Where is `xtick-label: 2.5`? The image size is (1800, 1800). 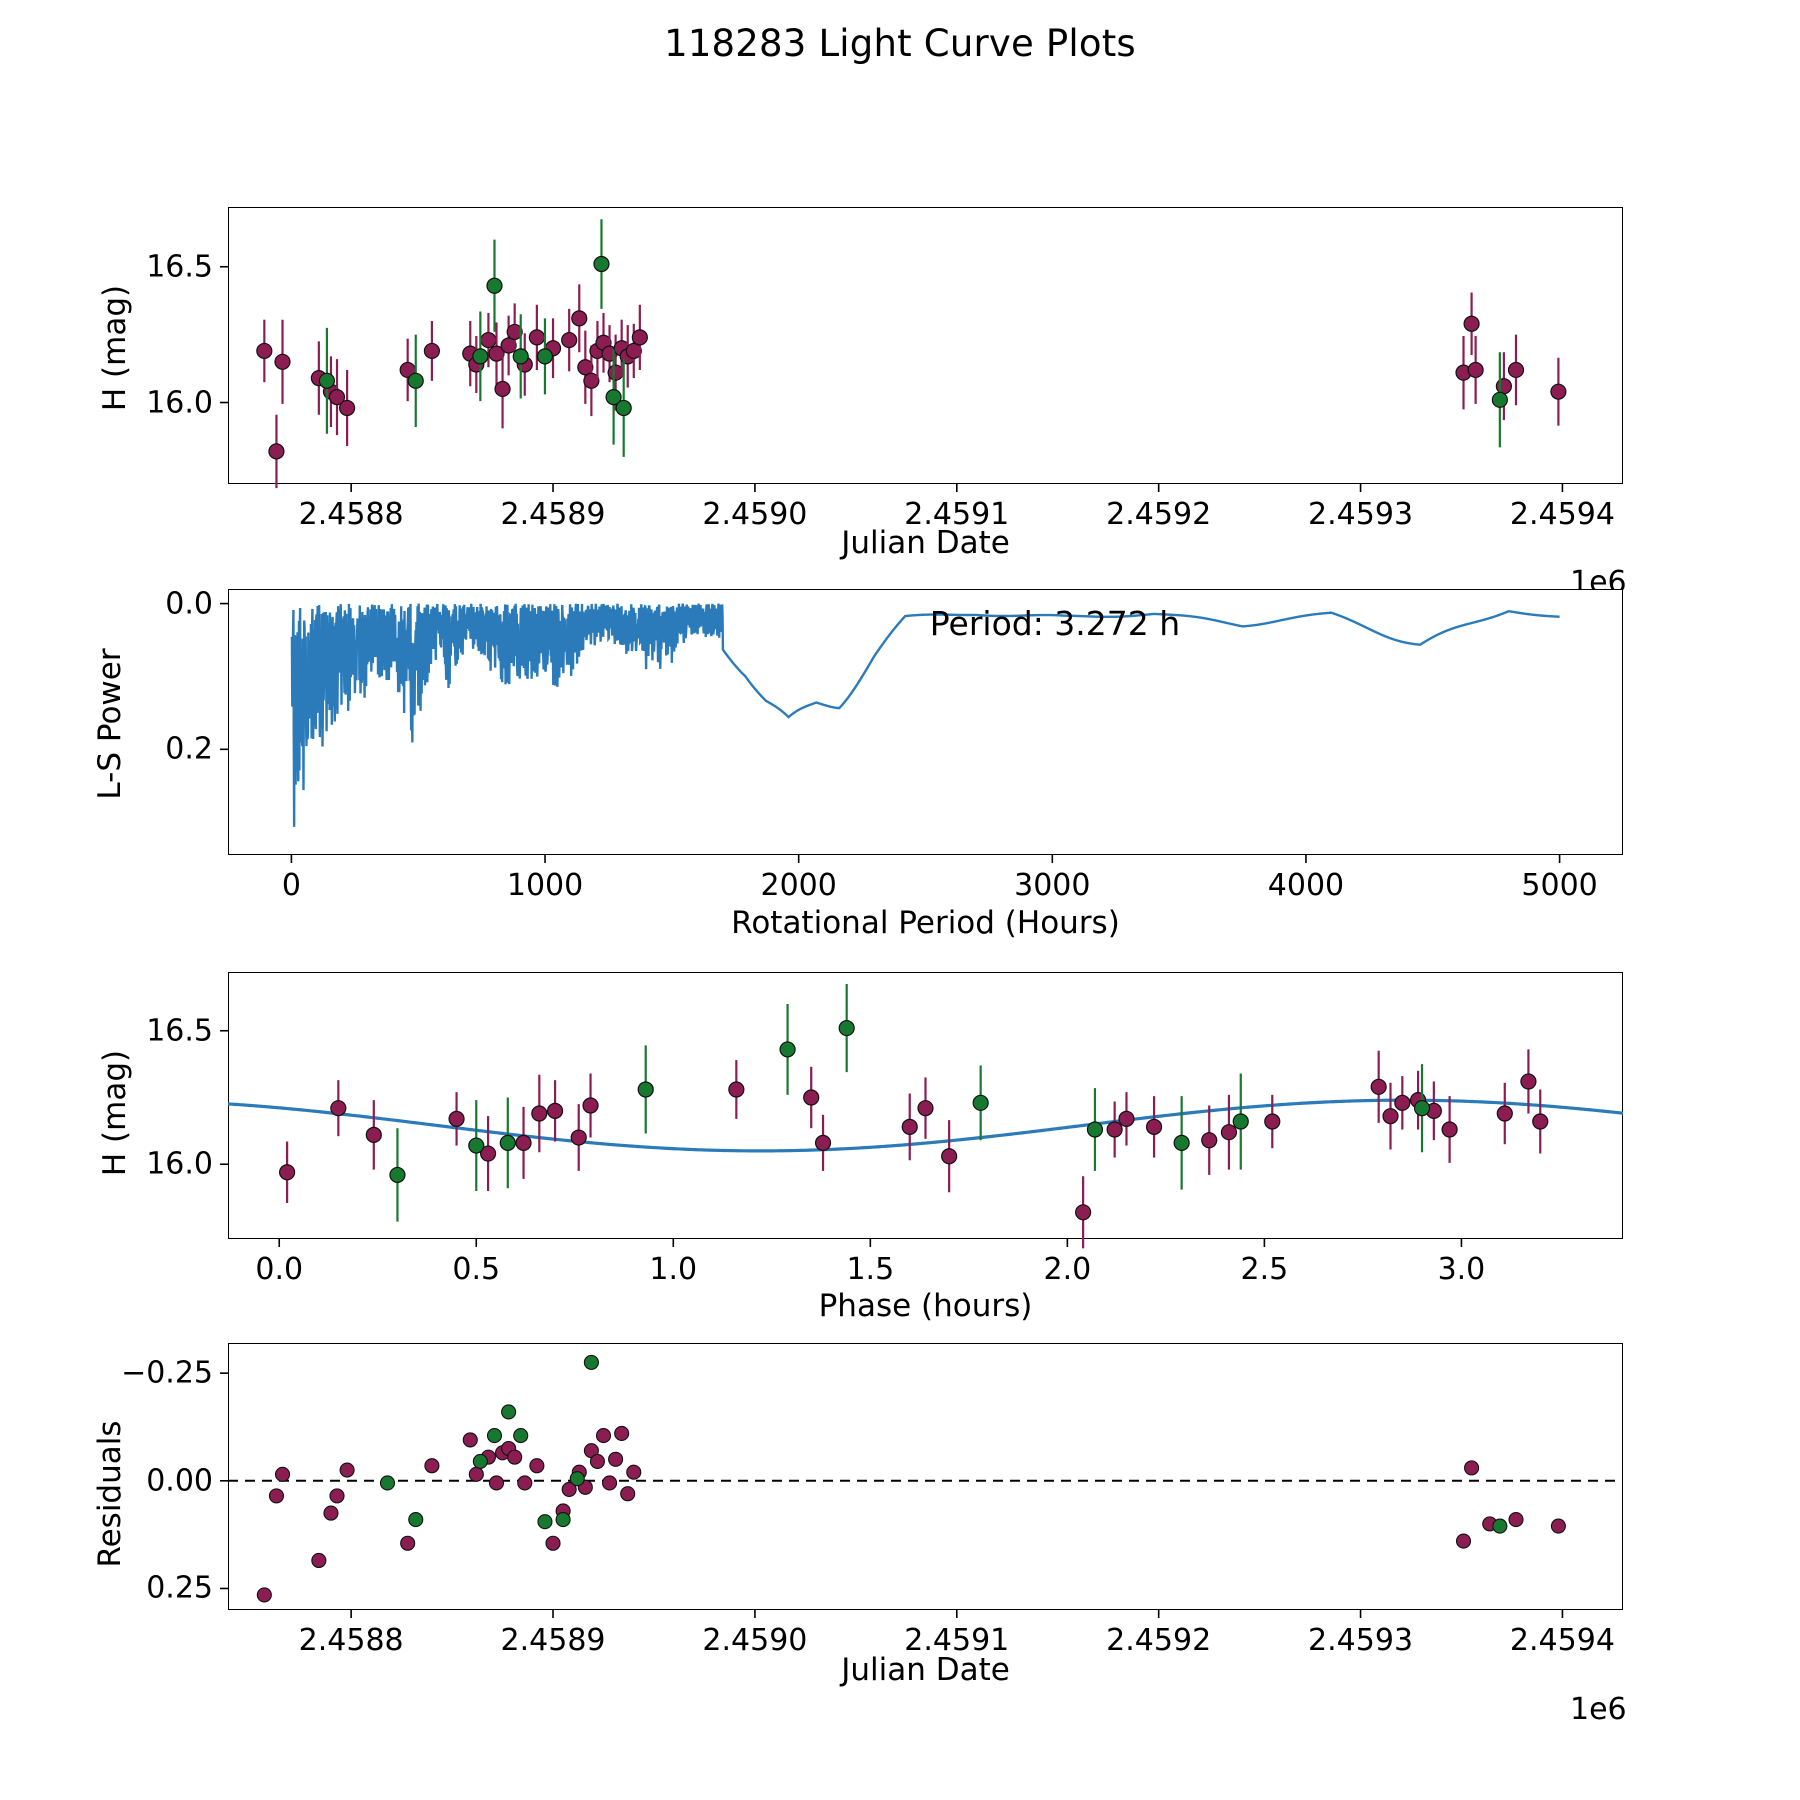
xtick-label: 2.5 is located at coordinates (1264, 1269).